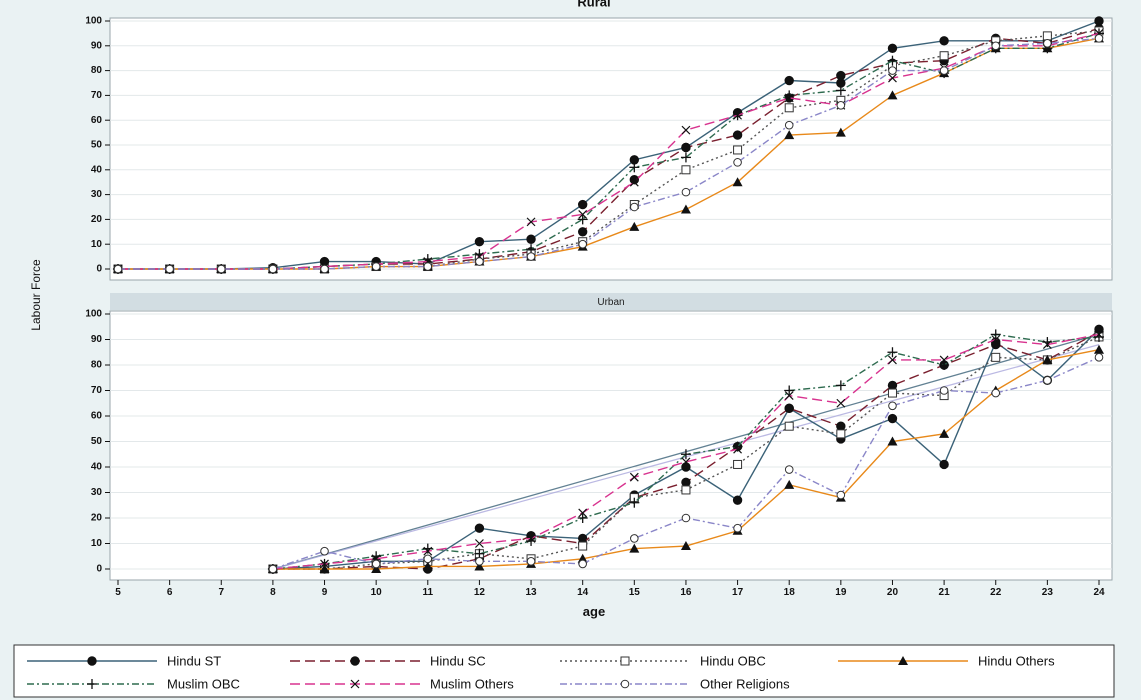 The width and height of the screenshot is (1141, 700). I want to click on y-tick-label: 100, so click(93, 314).